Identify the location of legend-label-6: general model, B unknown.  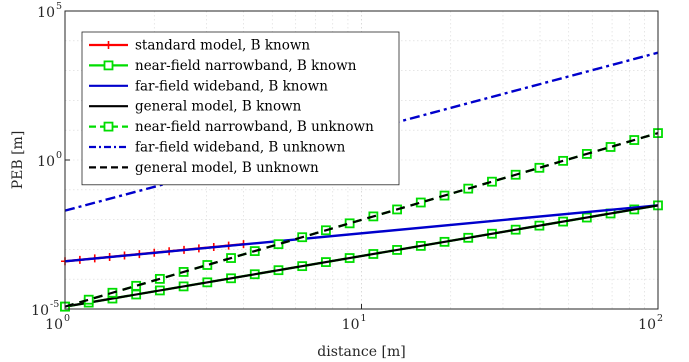
(227, 168).